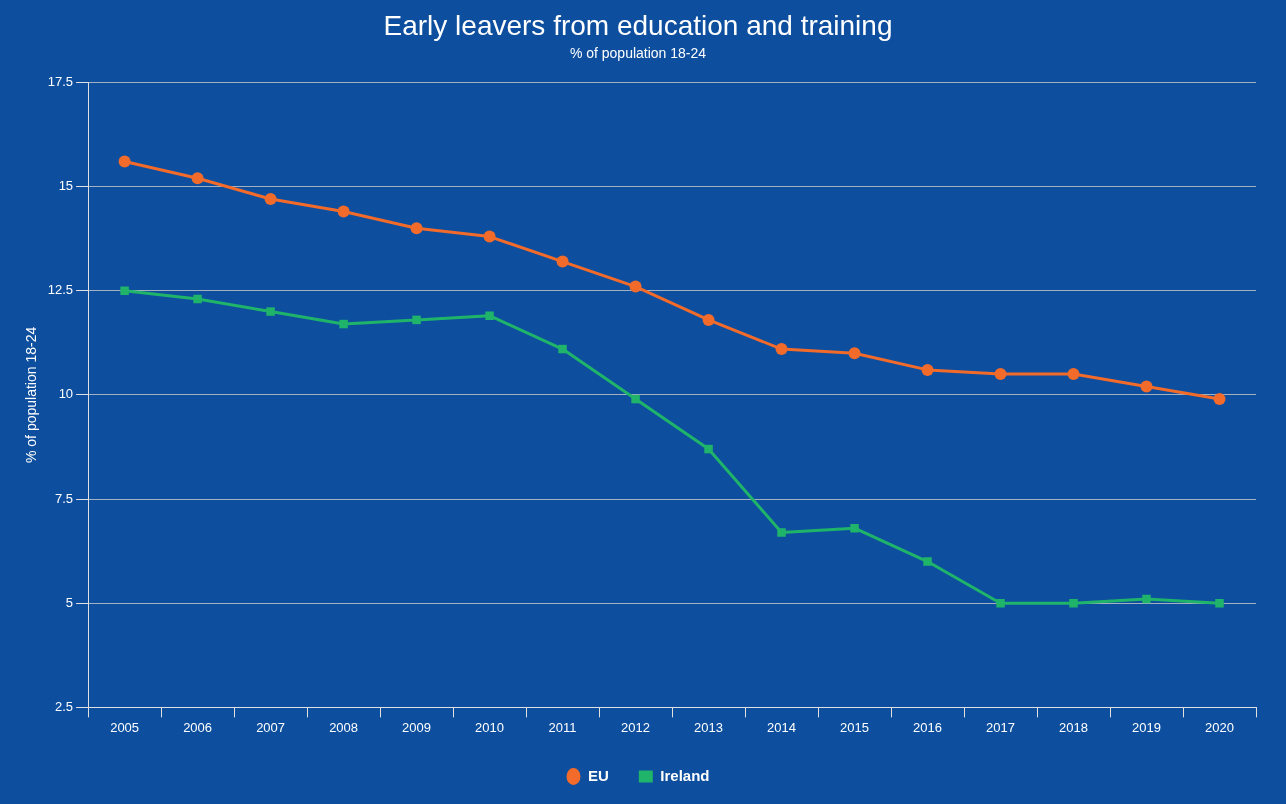 Image resolution: width=1286 pixels, height=804 pixels. Describe the element at coordinates (69, 602) in the screenshot. I see `y-tick-label: 5` at that location.